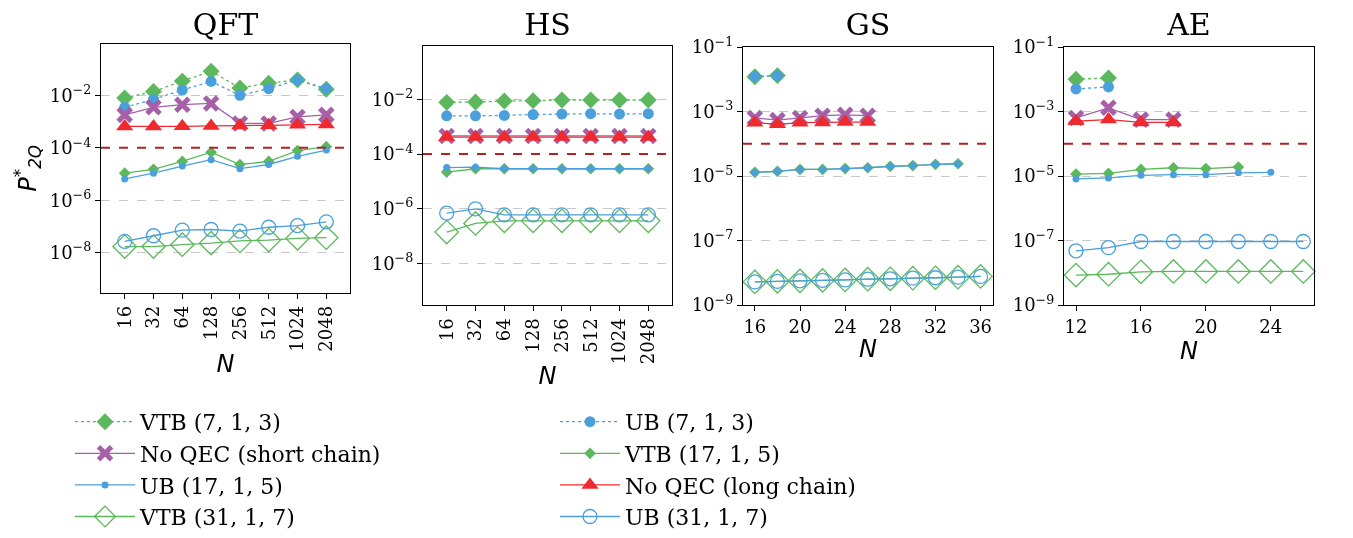 The image size is (1353, 538). Describe the element at coordinates (547, 24) in the screenshot. I see `chart-title: HS` at that location.